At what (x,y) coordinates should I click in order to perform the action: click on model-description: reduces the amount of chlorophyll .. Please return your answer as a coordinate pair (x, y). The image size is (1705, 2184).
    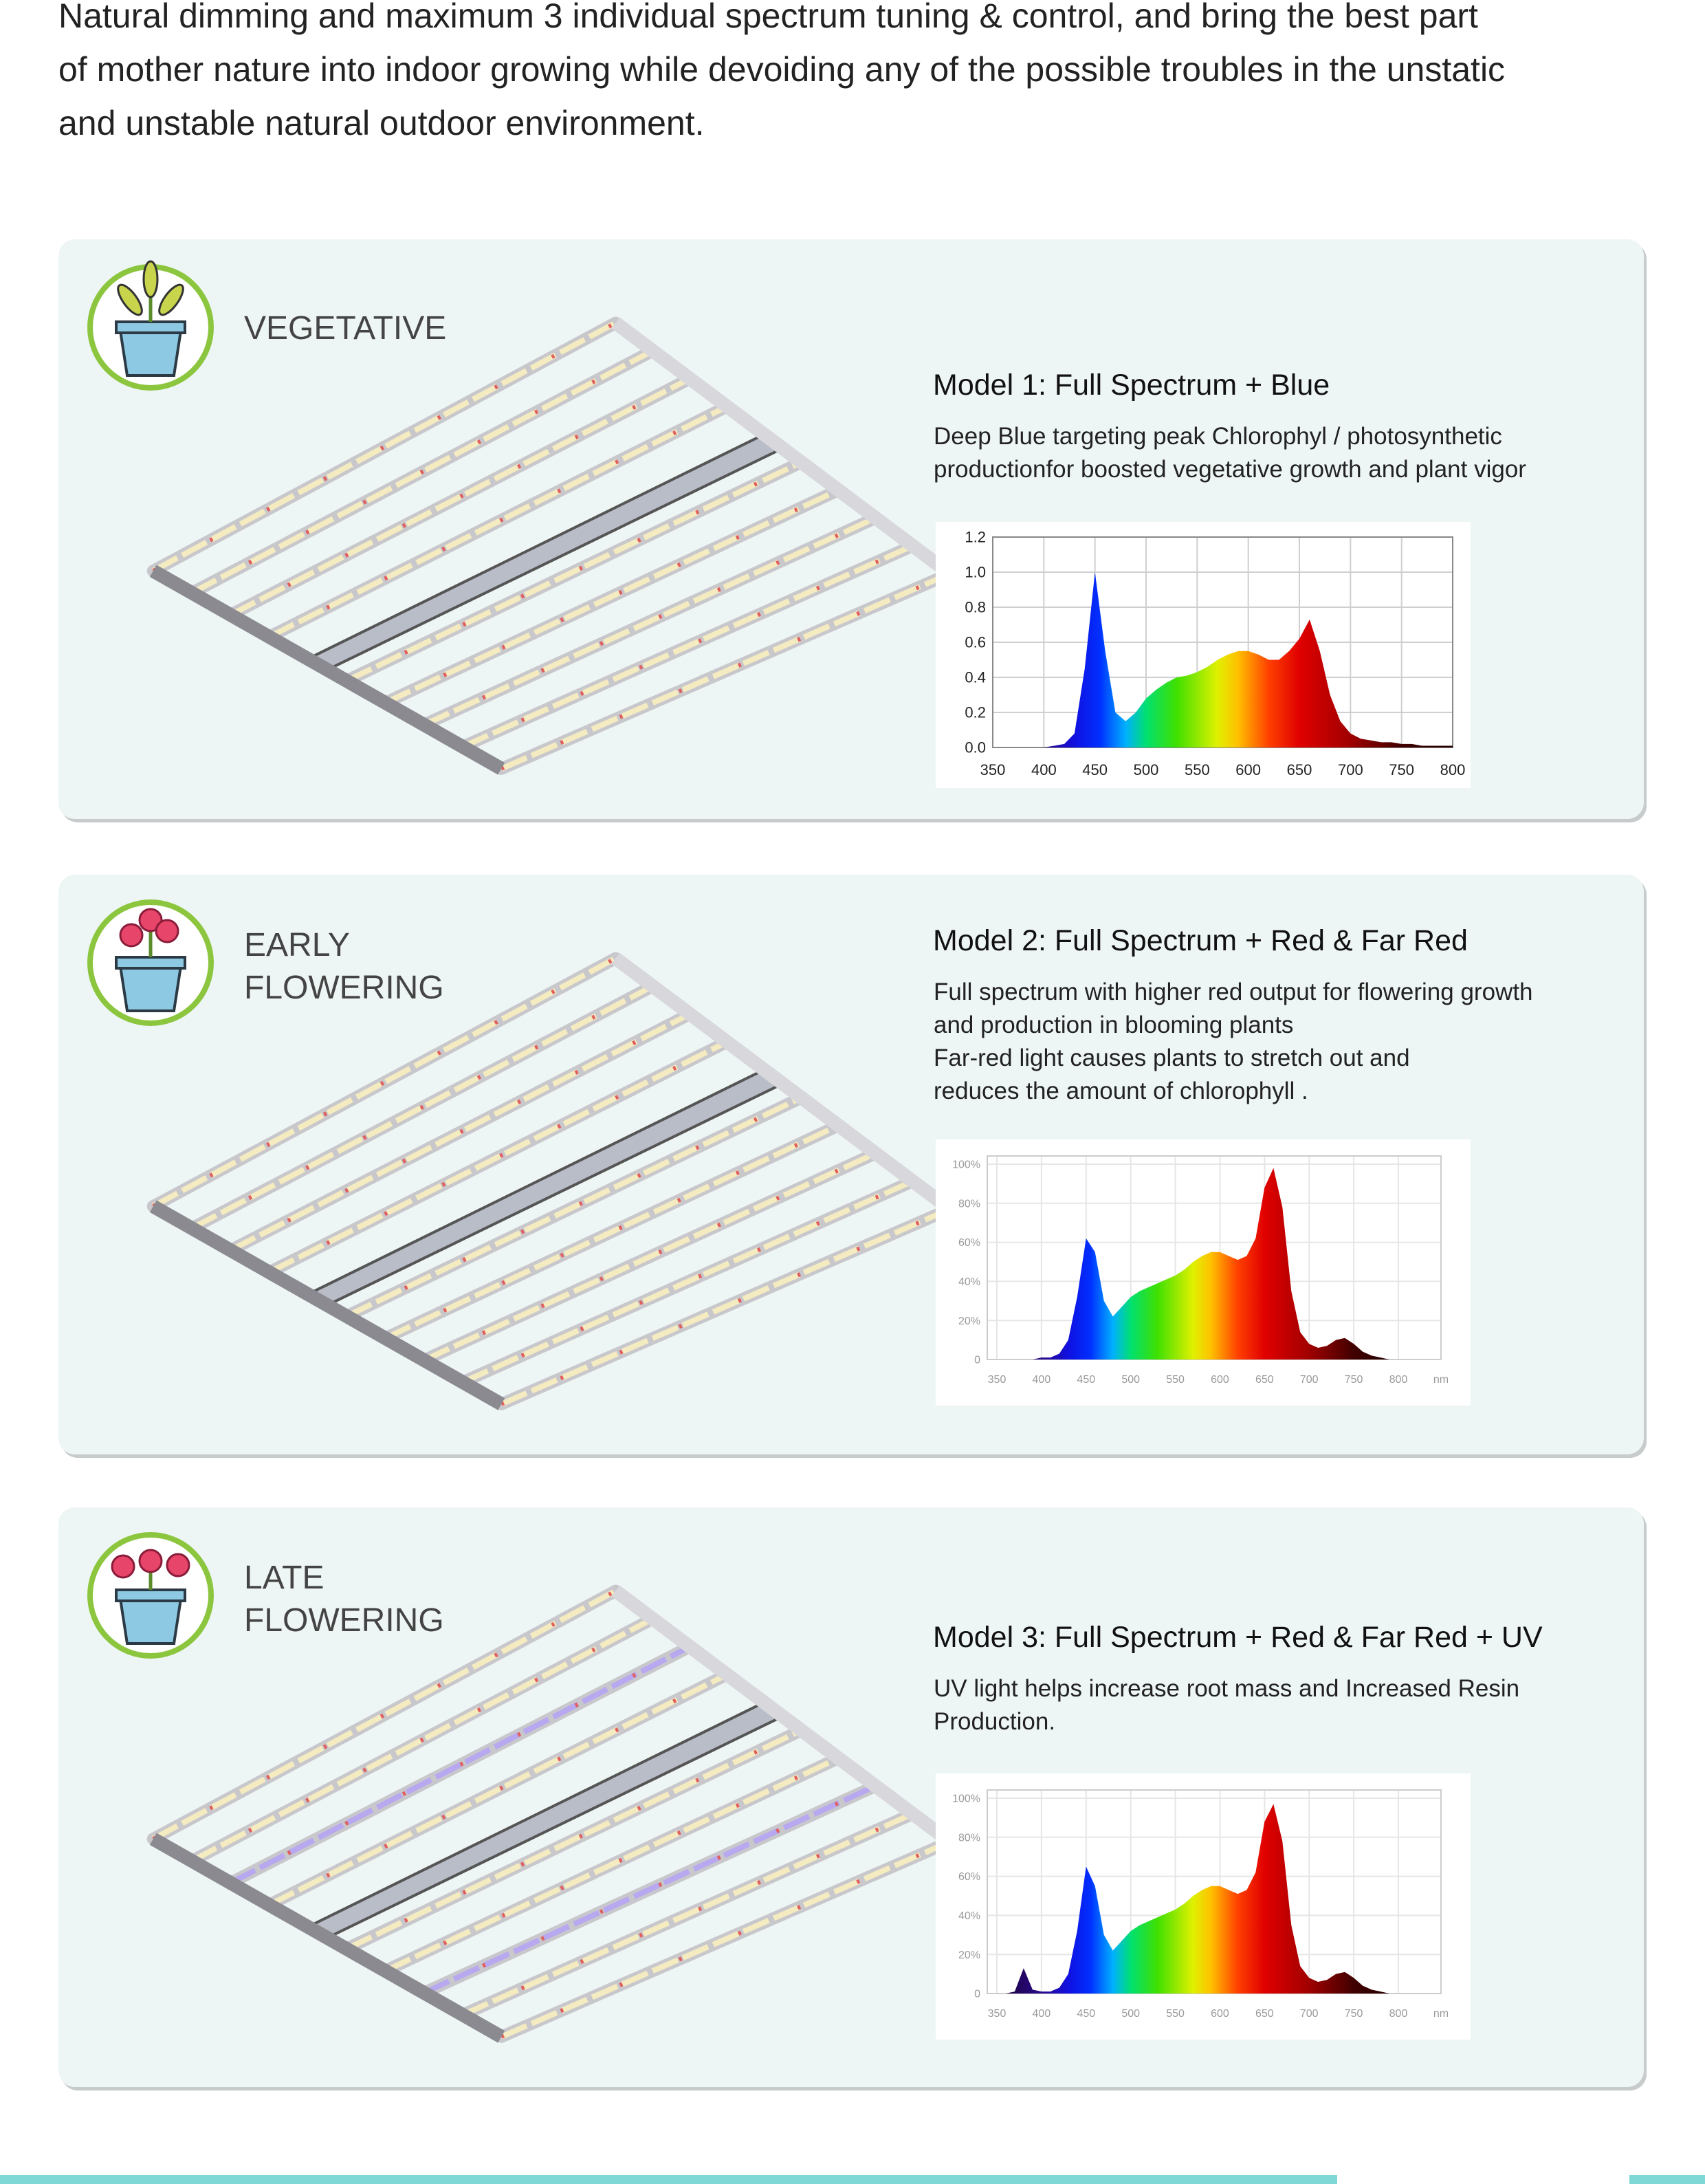
    Looking at the image, I should click on (1121, 1091).